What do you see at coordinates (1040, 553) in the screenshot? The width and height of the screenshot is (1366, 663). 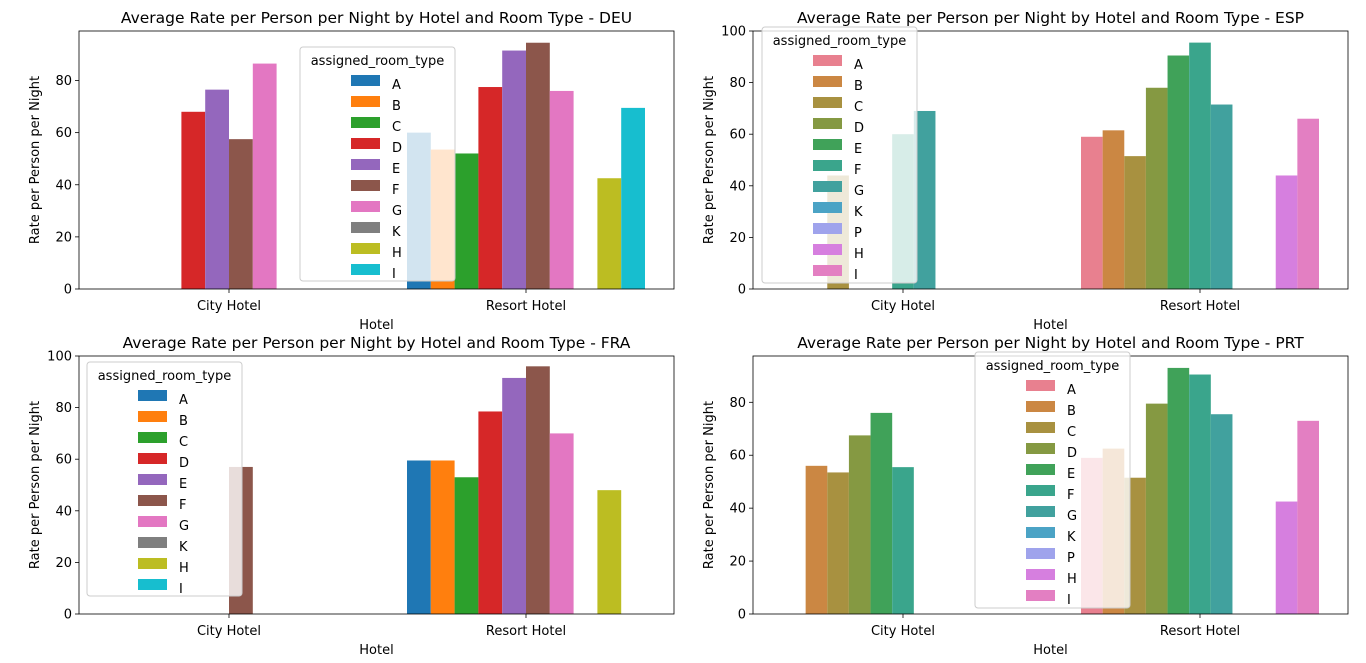 I see `legend-swatch-P` at bounding box center [1040, 553].